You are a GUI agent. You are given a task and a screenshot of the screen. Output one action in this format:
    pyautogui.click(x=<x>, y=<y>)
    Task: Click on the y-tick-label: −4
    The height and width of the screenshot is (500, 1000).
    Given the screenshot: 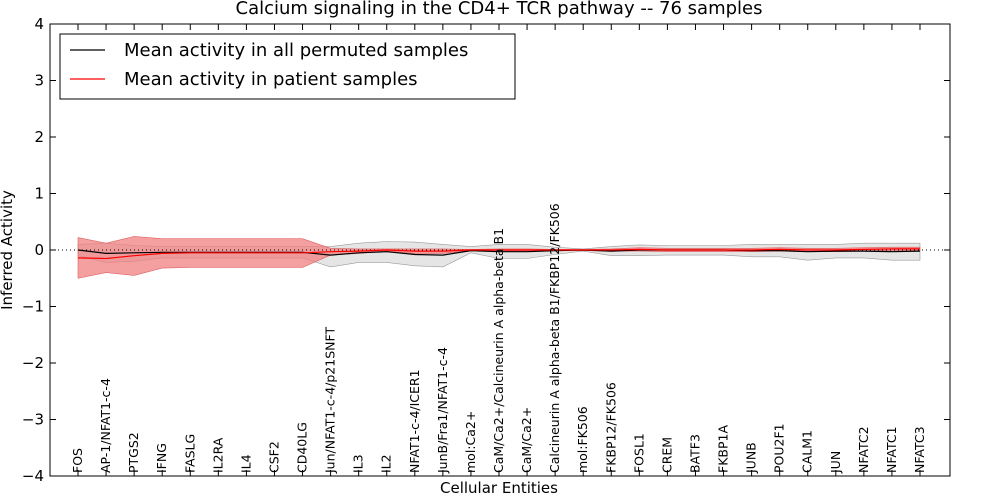 What is the action you would take?
    pyautogui.click(x=33, y=476)
    